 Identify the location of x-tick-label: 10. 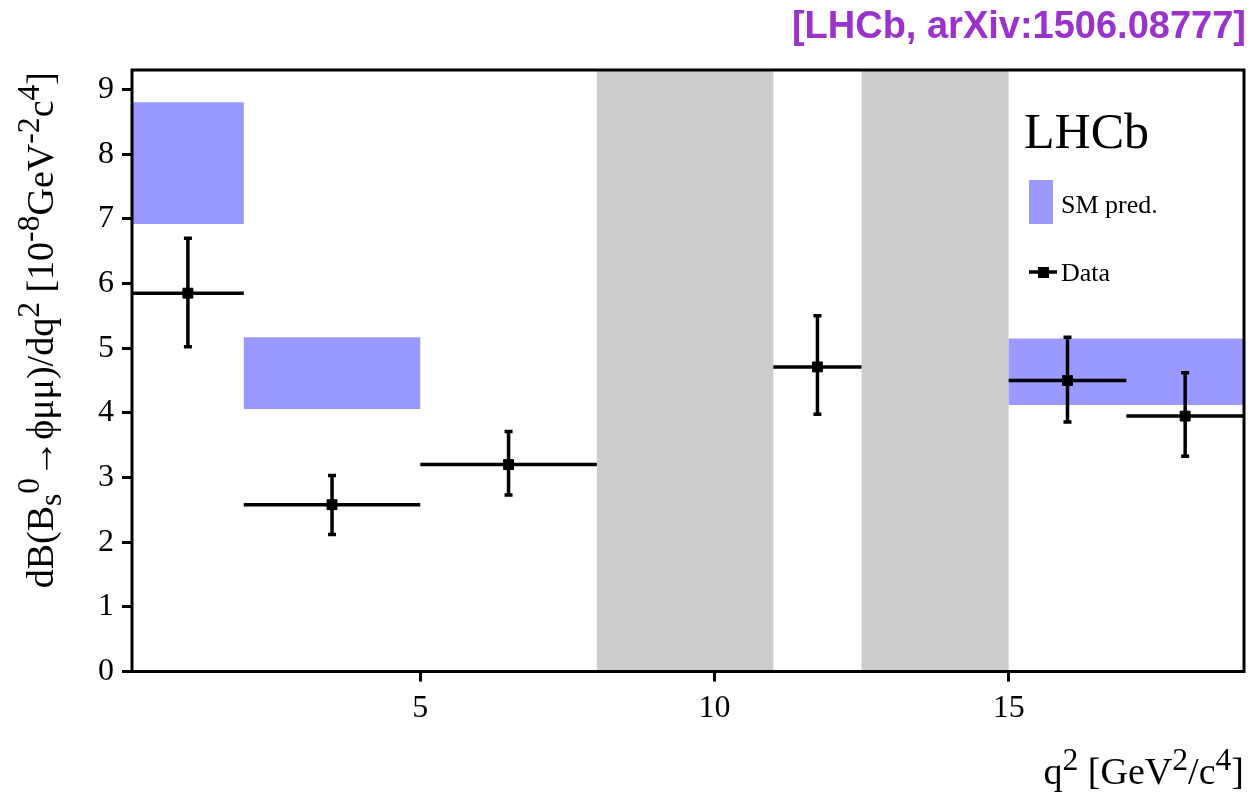
(714, 706).